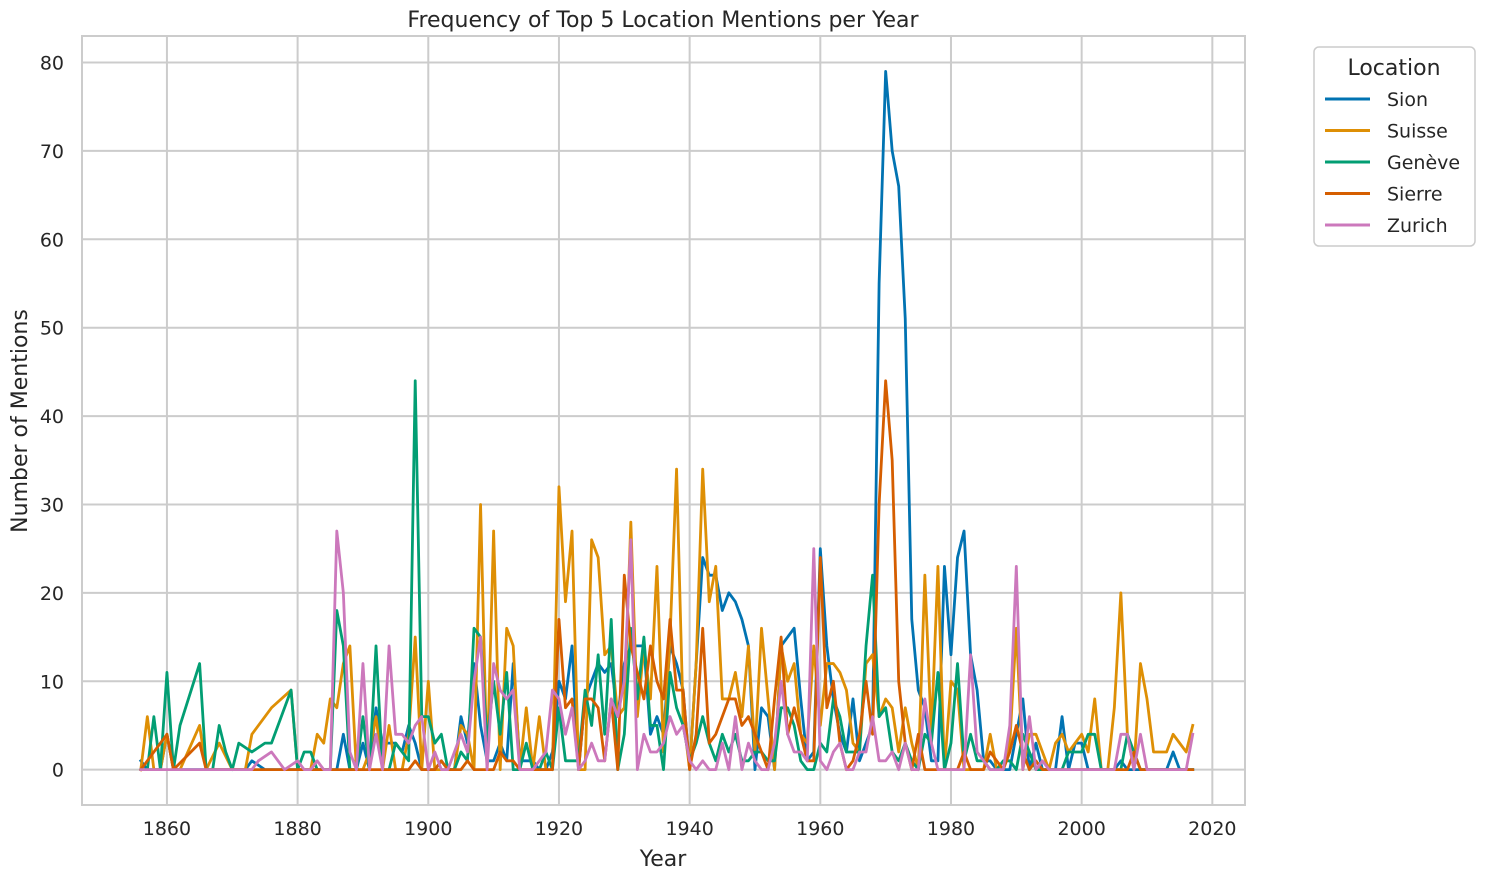 The width and height of the screenshot is (1486, 882). What do you see at coordinates (52, 329) in the screenshot?
I see `y-tick-label: 50` at bounding box center [52, 329].